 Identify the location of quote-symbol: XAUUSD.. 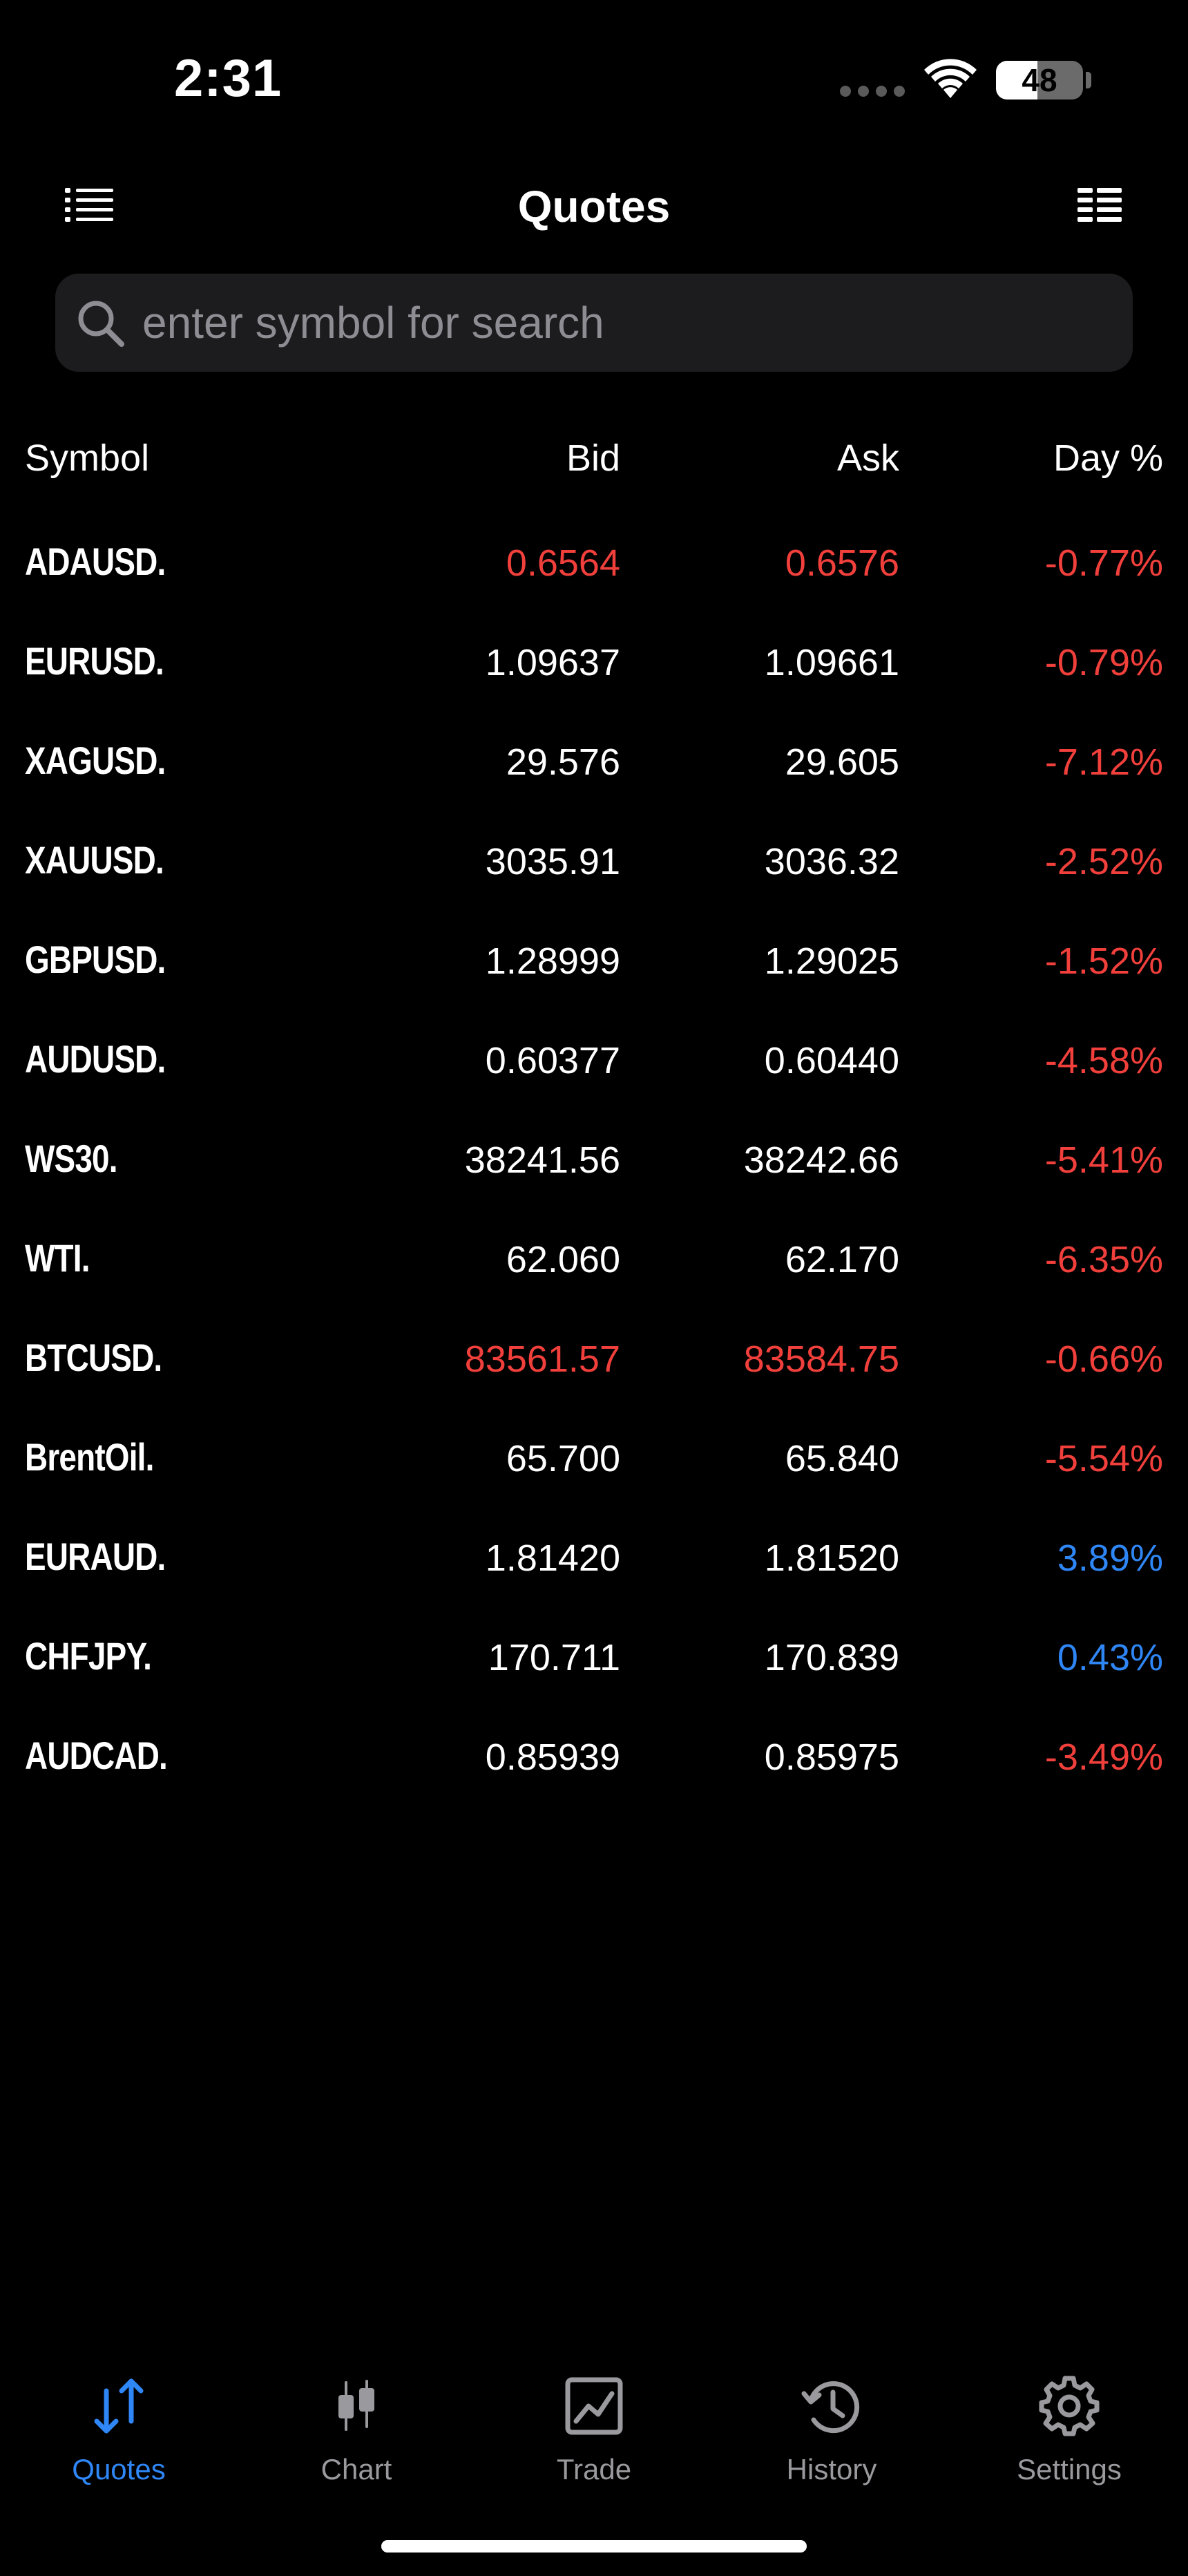
(94, 860).